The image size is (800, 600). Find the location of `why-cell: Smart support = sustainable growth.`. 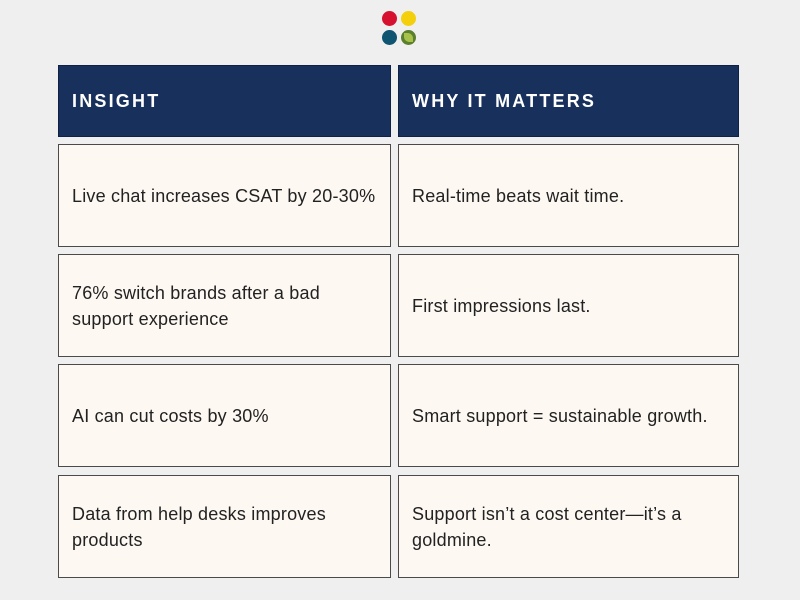

why-cell: Smart support = sustainable growth. is located at coordinates (568, 415).